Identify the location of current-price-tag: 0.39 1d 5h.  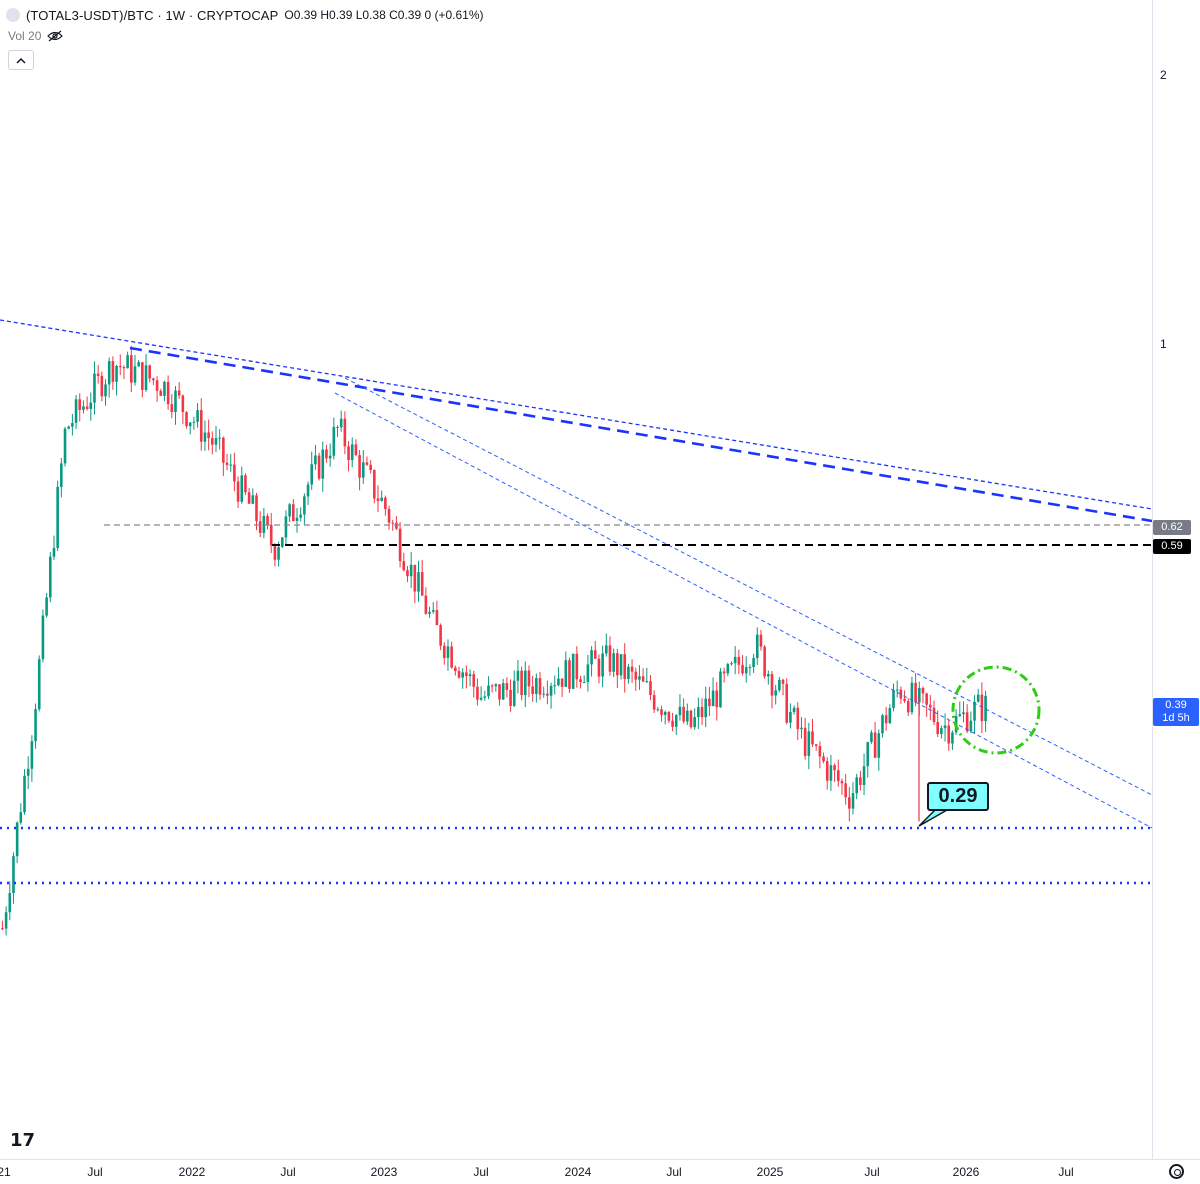
(1176, 712).